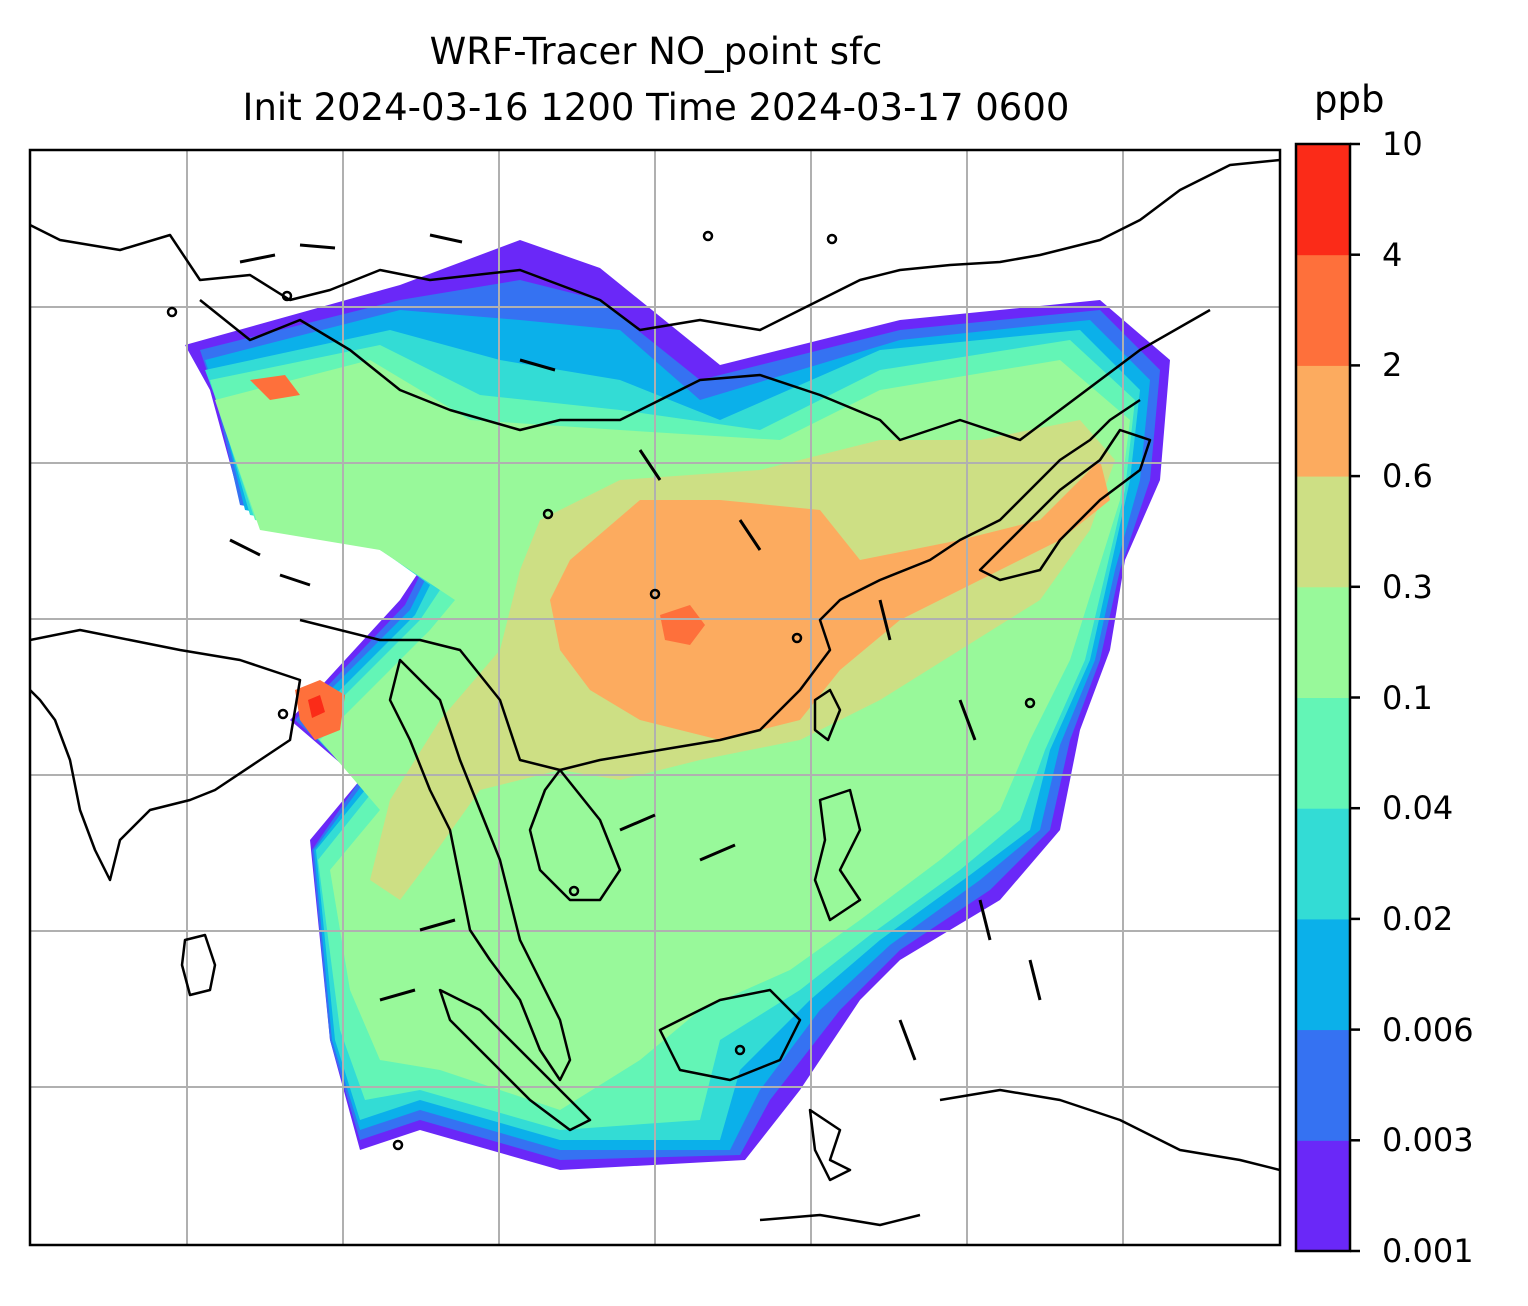  I want to click on coastline-india, so click(166, 755).